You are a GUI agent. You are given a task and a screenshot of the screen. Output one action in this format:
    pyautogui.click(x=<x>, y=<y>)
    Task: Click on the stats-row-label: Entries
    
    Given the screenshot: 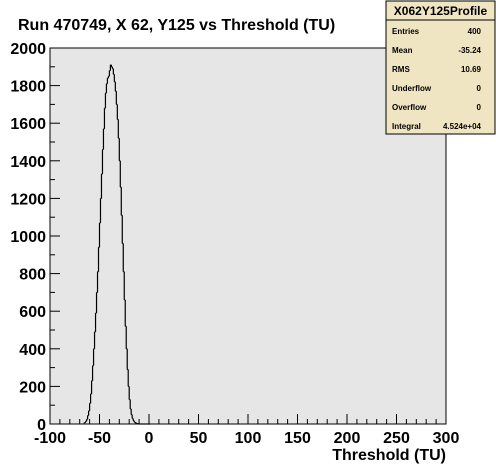 What is the action you would take?
    pyautogui.click(x=406, y=31)
    